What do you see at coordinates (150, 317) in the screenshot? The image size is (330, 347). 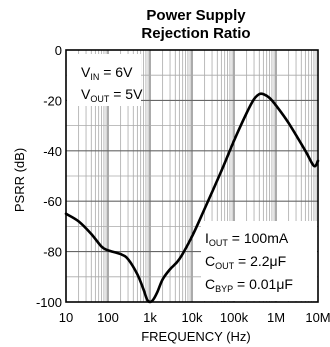 I see `x-tick-label: 1k` at bounding box center [150, 317].